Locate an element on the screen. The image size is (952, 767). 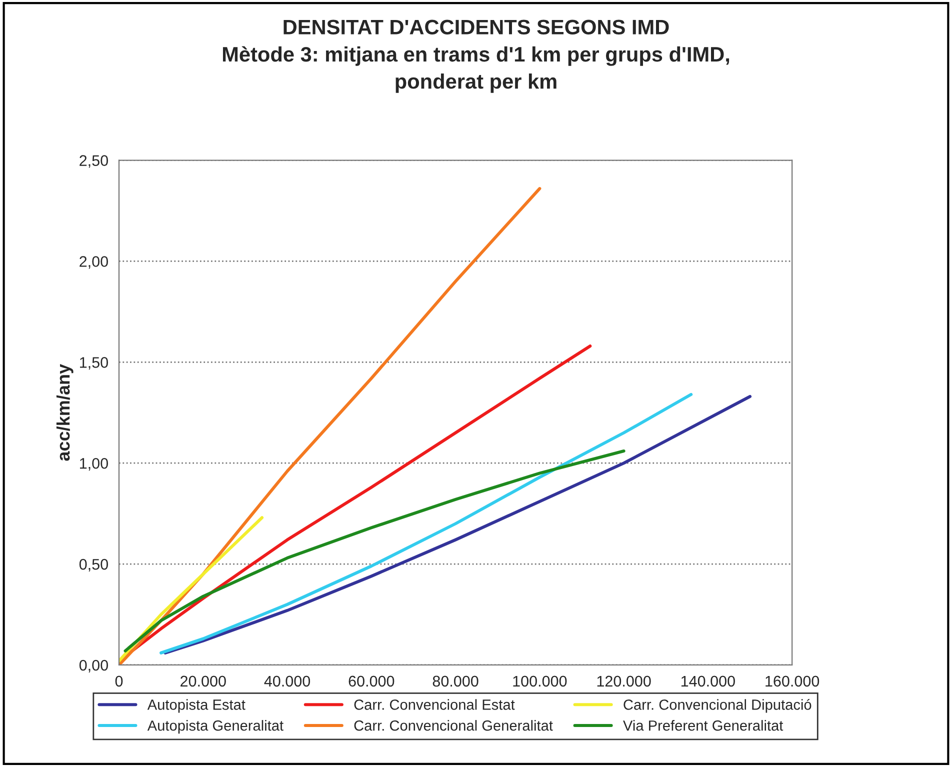
x-tick-label: 120.000 is located at coordinates (624, 681).